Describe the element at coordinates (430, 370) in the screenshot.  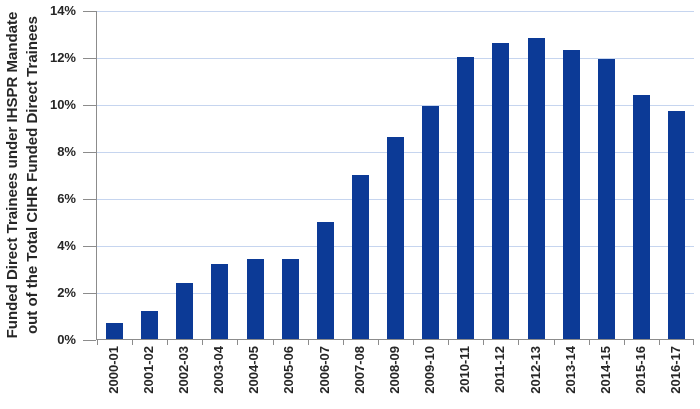
I see `x-tick-label-2009-10: 2009-10` at that location.